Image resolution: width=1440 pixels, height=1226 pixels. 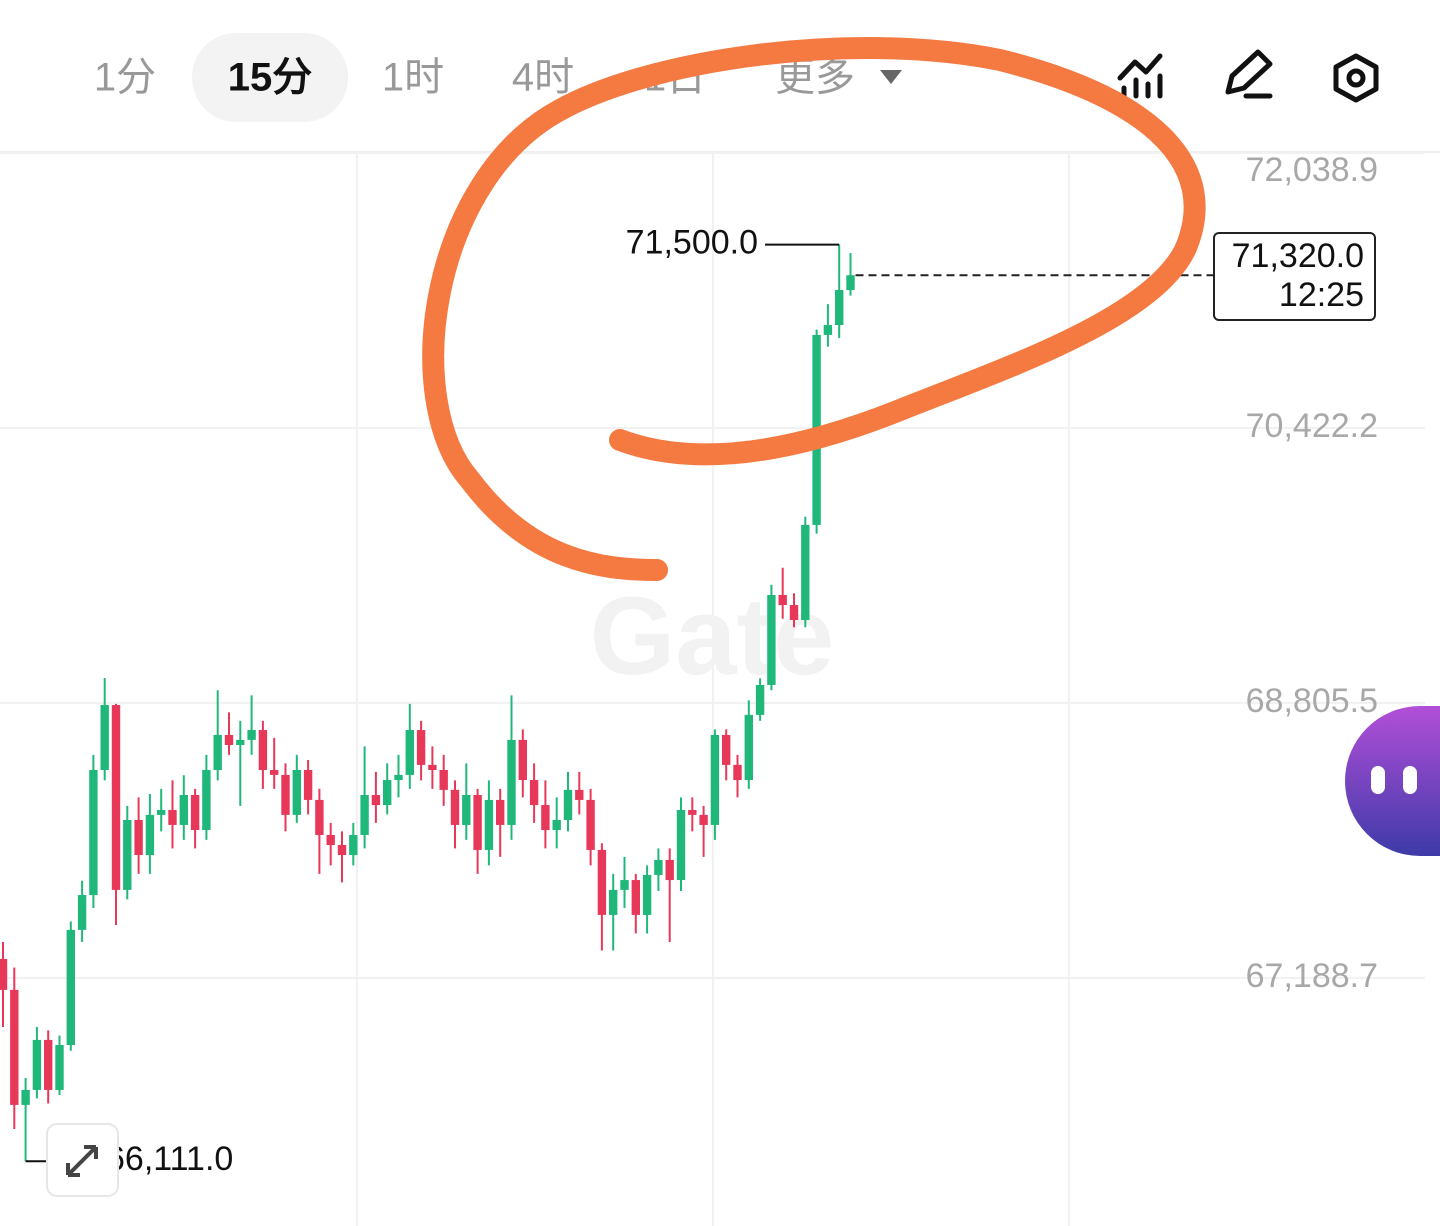 What do you see at coordinates (1392, 781) in the screenshot?
I see `assistant-button` at bounding box center [1392, 781].